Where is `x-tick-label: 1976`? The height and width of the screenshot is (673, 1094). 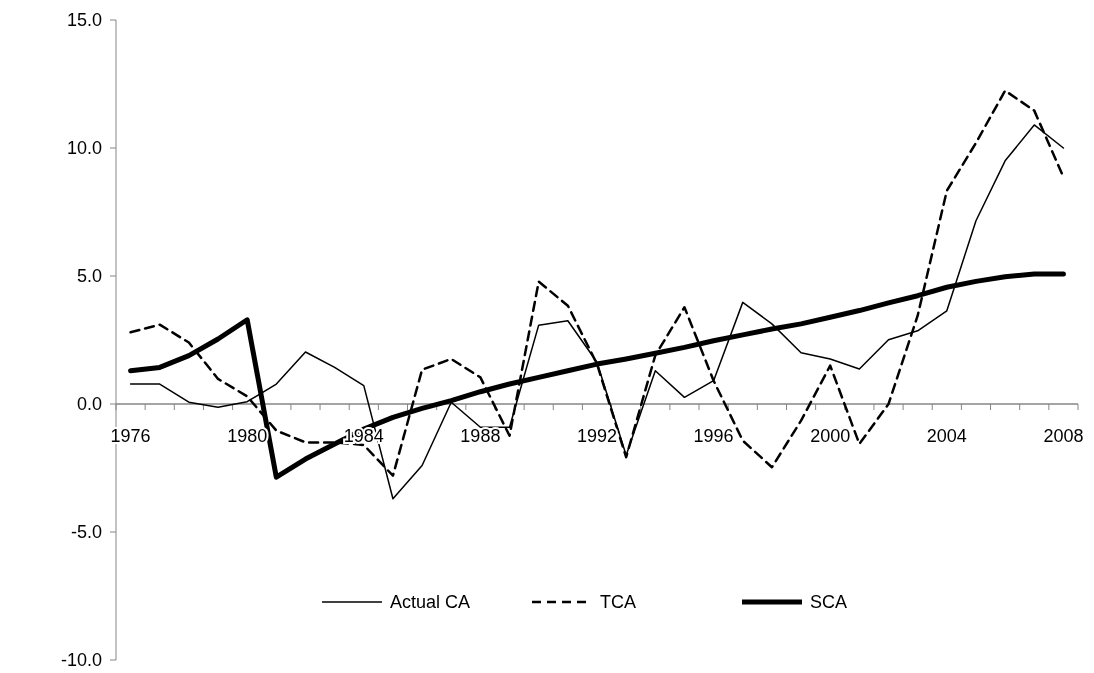 x-tick-label: 1976 is located at coordinates (130, 436).